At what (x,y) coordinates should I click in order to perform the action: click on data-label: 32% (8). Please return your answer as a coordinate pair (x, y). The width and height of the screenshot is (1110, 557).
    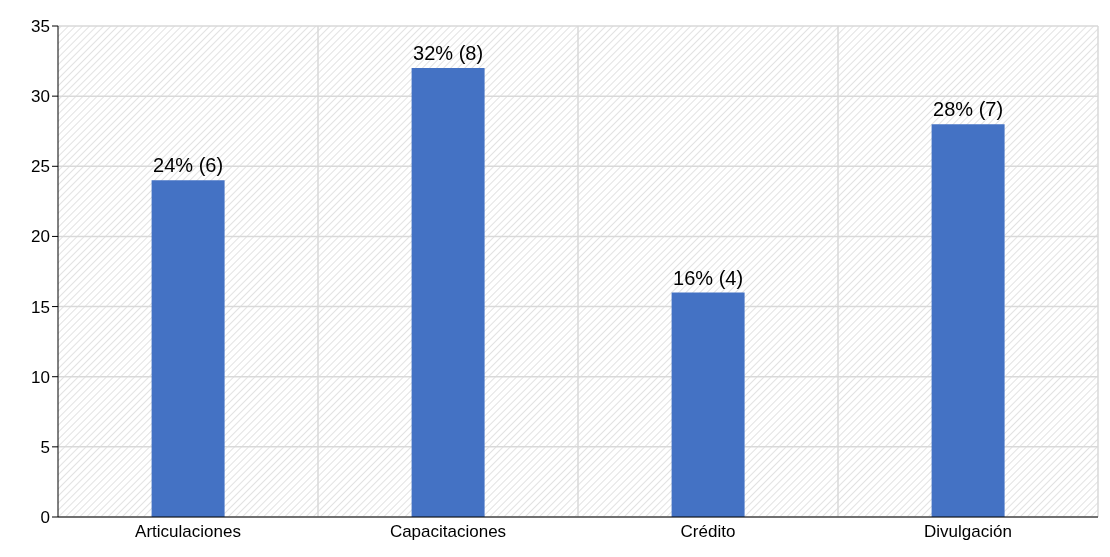
    Looking at the image, I should click on (448, 53).